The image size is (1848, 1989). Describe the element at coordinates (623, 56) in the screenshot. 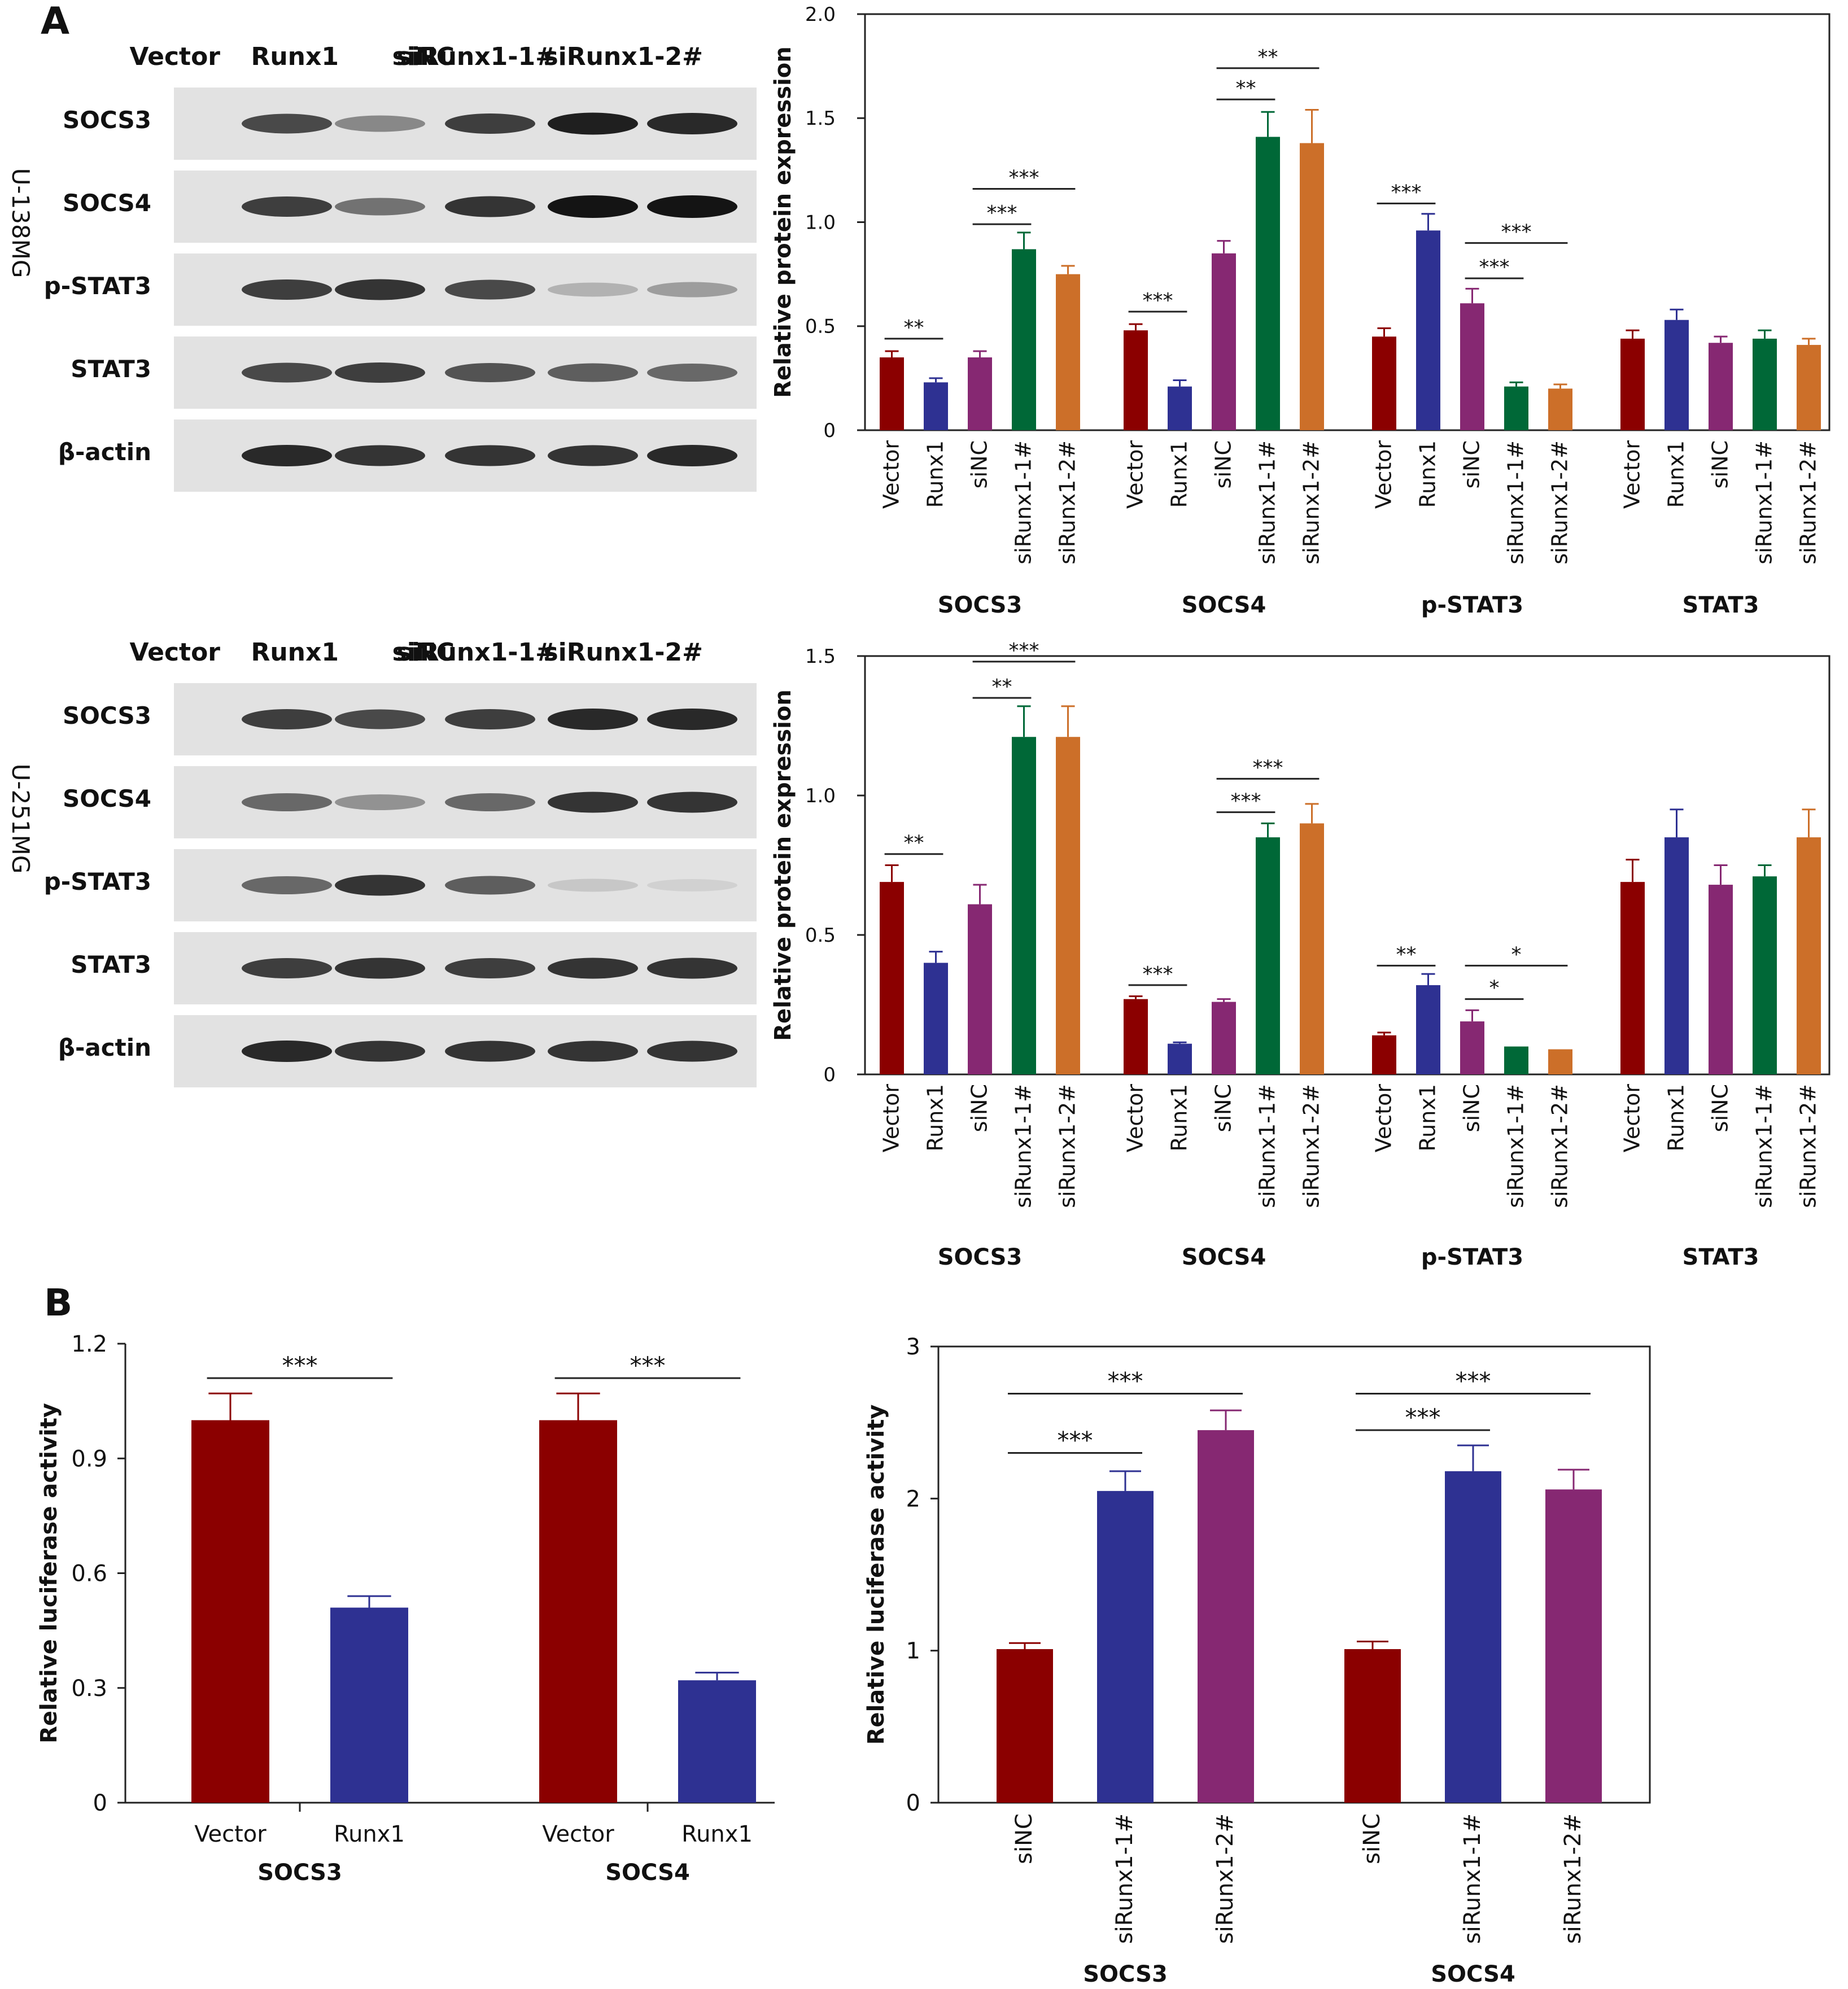

I see `lane-label: siRunx1-2#` at that location.